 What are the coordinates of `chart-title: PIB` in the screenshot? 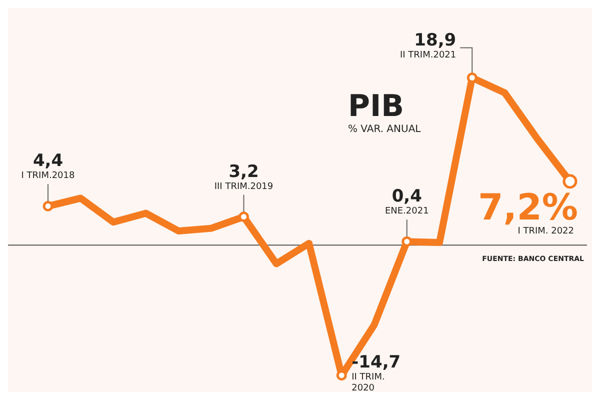 It's located at (376, 106).